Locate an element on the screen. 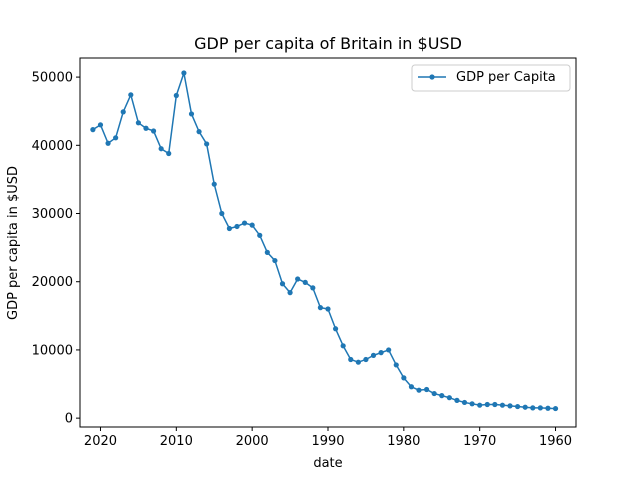  x-tick-label: 1980 is located at coordinates (403, 441).